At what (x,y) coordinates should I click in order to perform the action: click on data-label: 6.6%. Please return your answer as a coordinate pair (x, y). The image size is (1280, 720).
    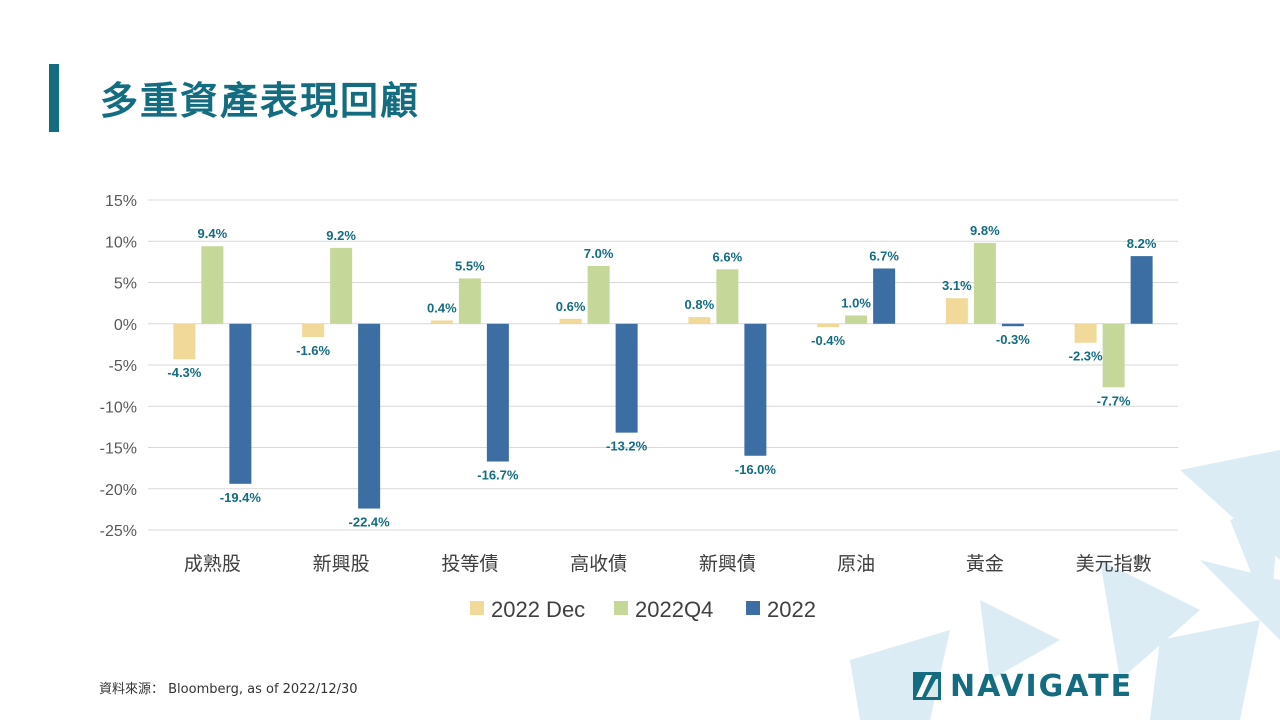
    Looking at the image, I should click on (728, 256).